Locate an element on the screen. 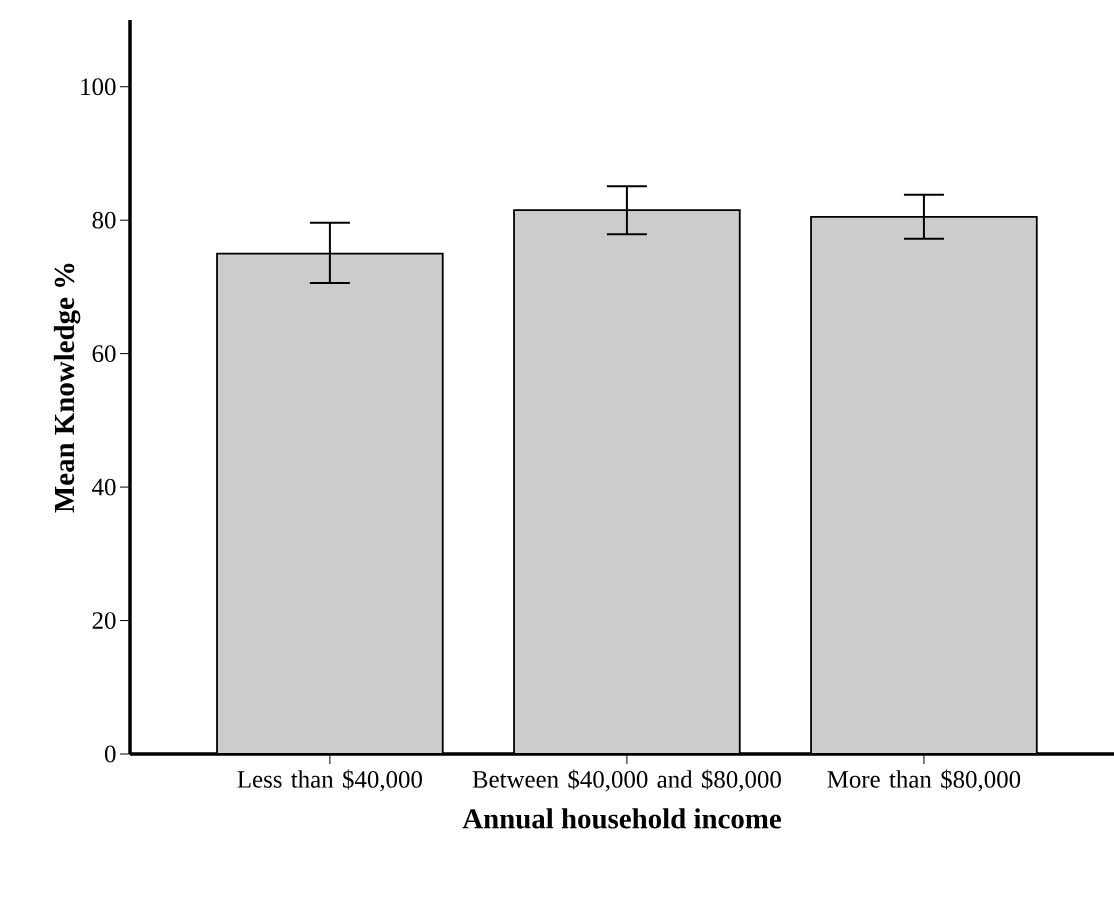 This screenshot has width=1114, height=897. y-tick-label: 60 is located at coordinates (104, 354).